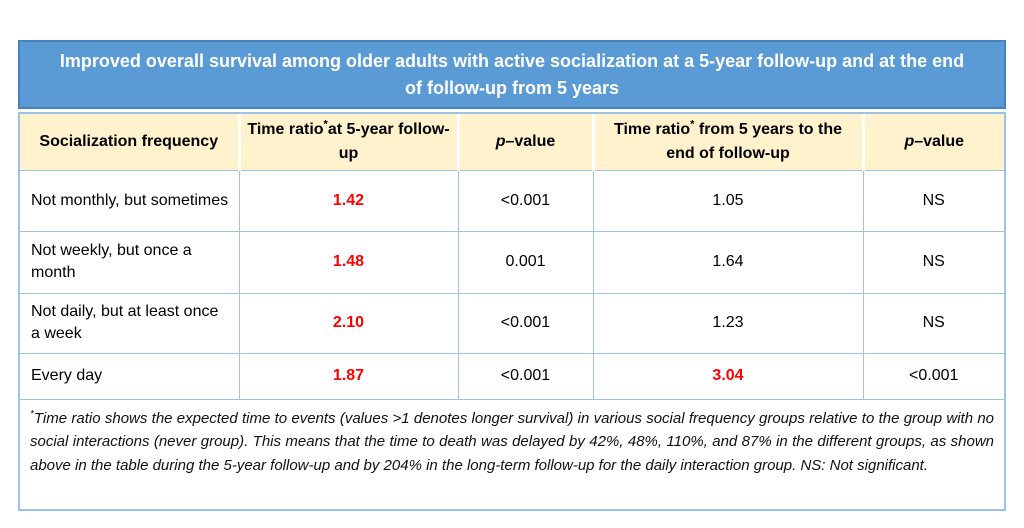  I want to click on frequency-cell: Not weekly, but once a month, so click(129, 261).